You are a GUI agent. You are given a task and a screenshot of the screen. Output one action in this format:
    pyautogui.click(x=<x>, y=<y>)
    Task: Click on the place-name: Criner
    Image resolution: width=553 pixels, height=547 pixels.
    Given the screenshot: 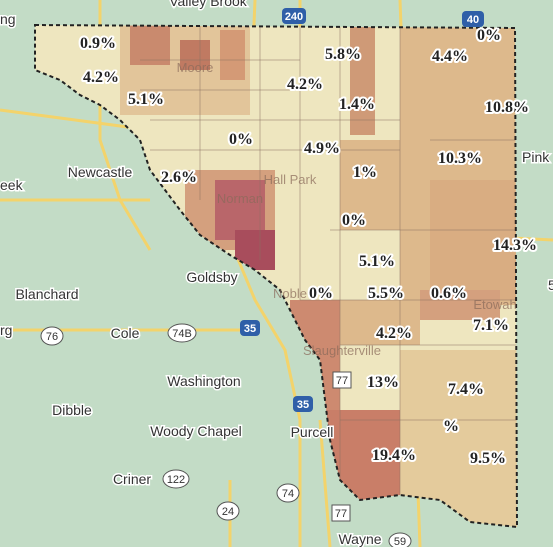 What is the action you would take?
    pyautogui.click(x=132, y=479)
    